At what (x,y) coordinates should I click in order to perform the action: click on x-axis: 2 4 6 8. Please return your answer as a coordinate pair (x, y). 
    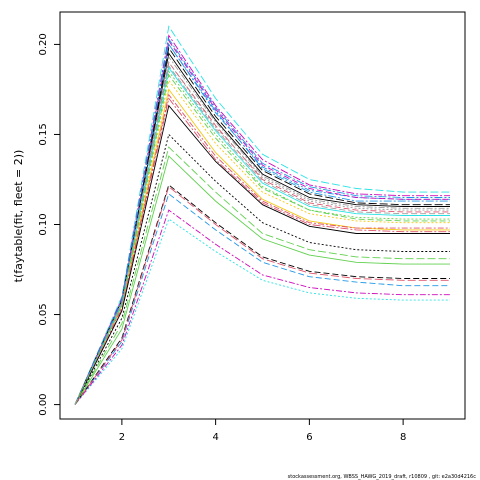
    Looking at the image, I should click on (262, 430).